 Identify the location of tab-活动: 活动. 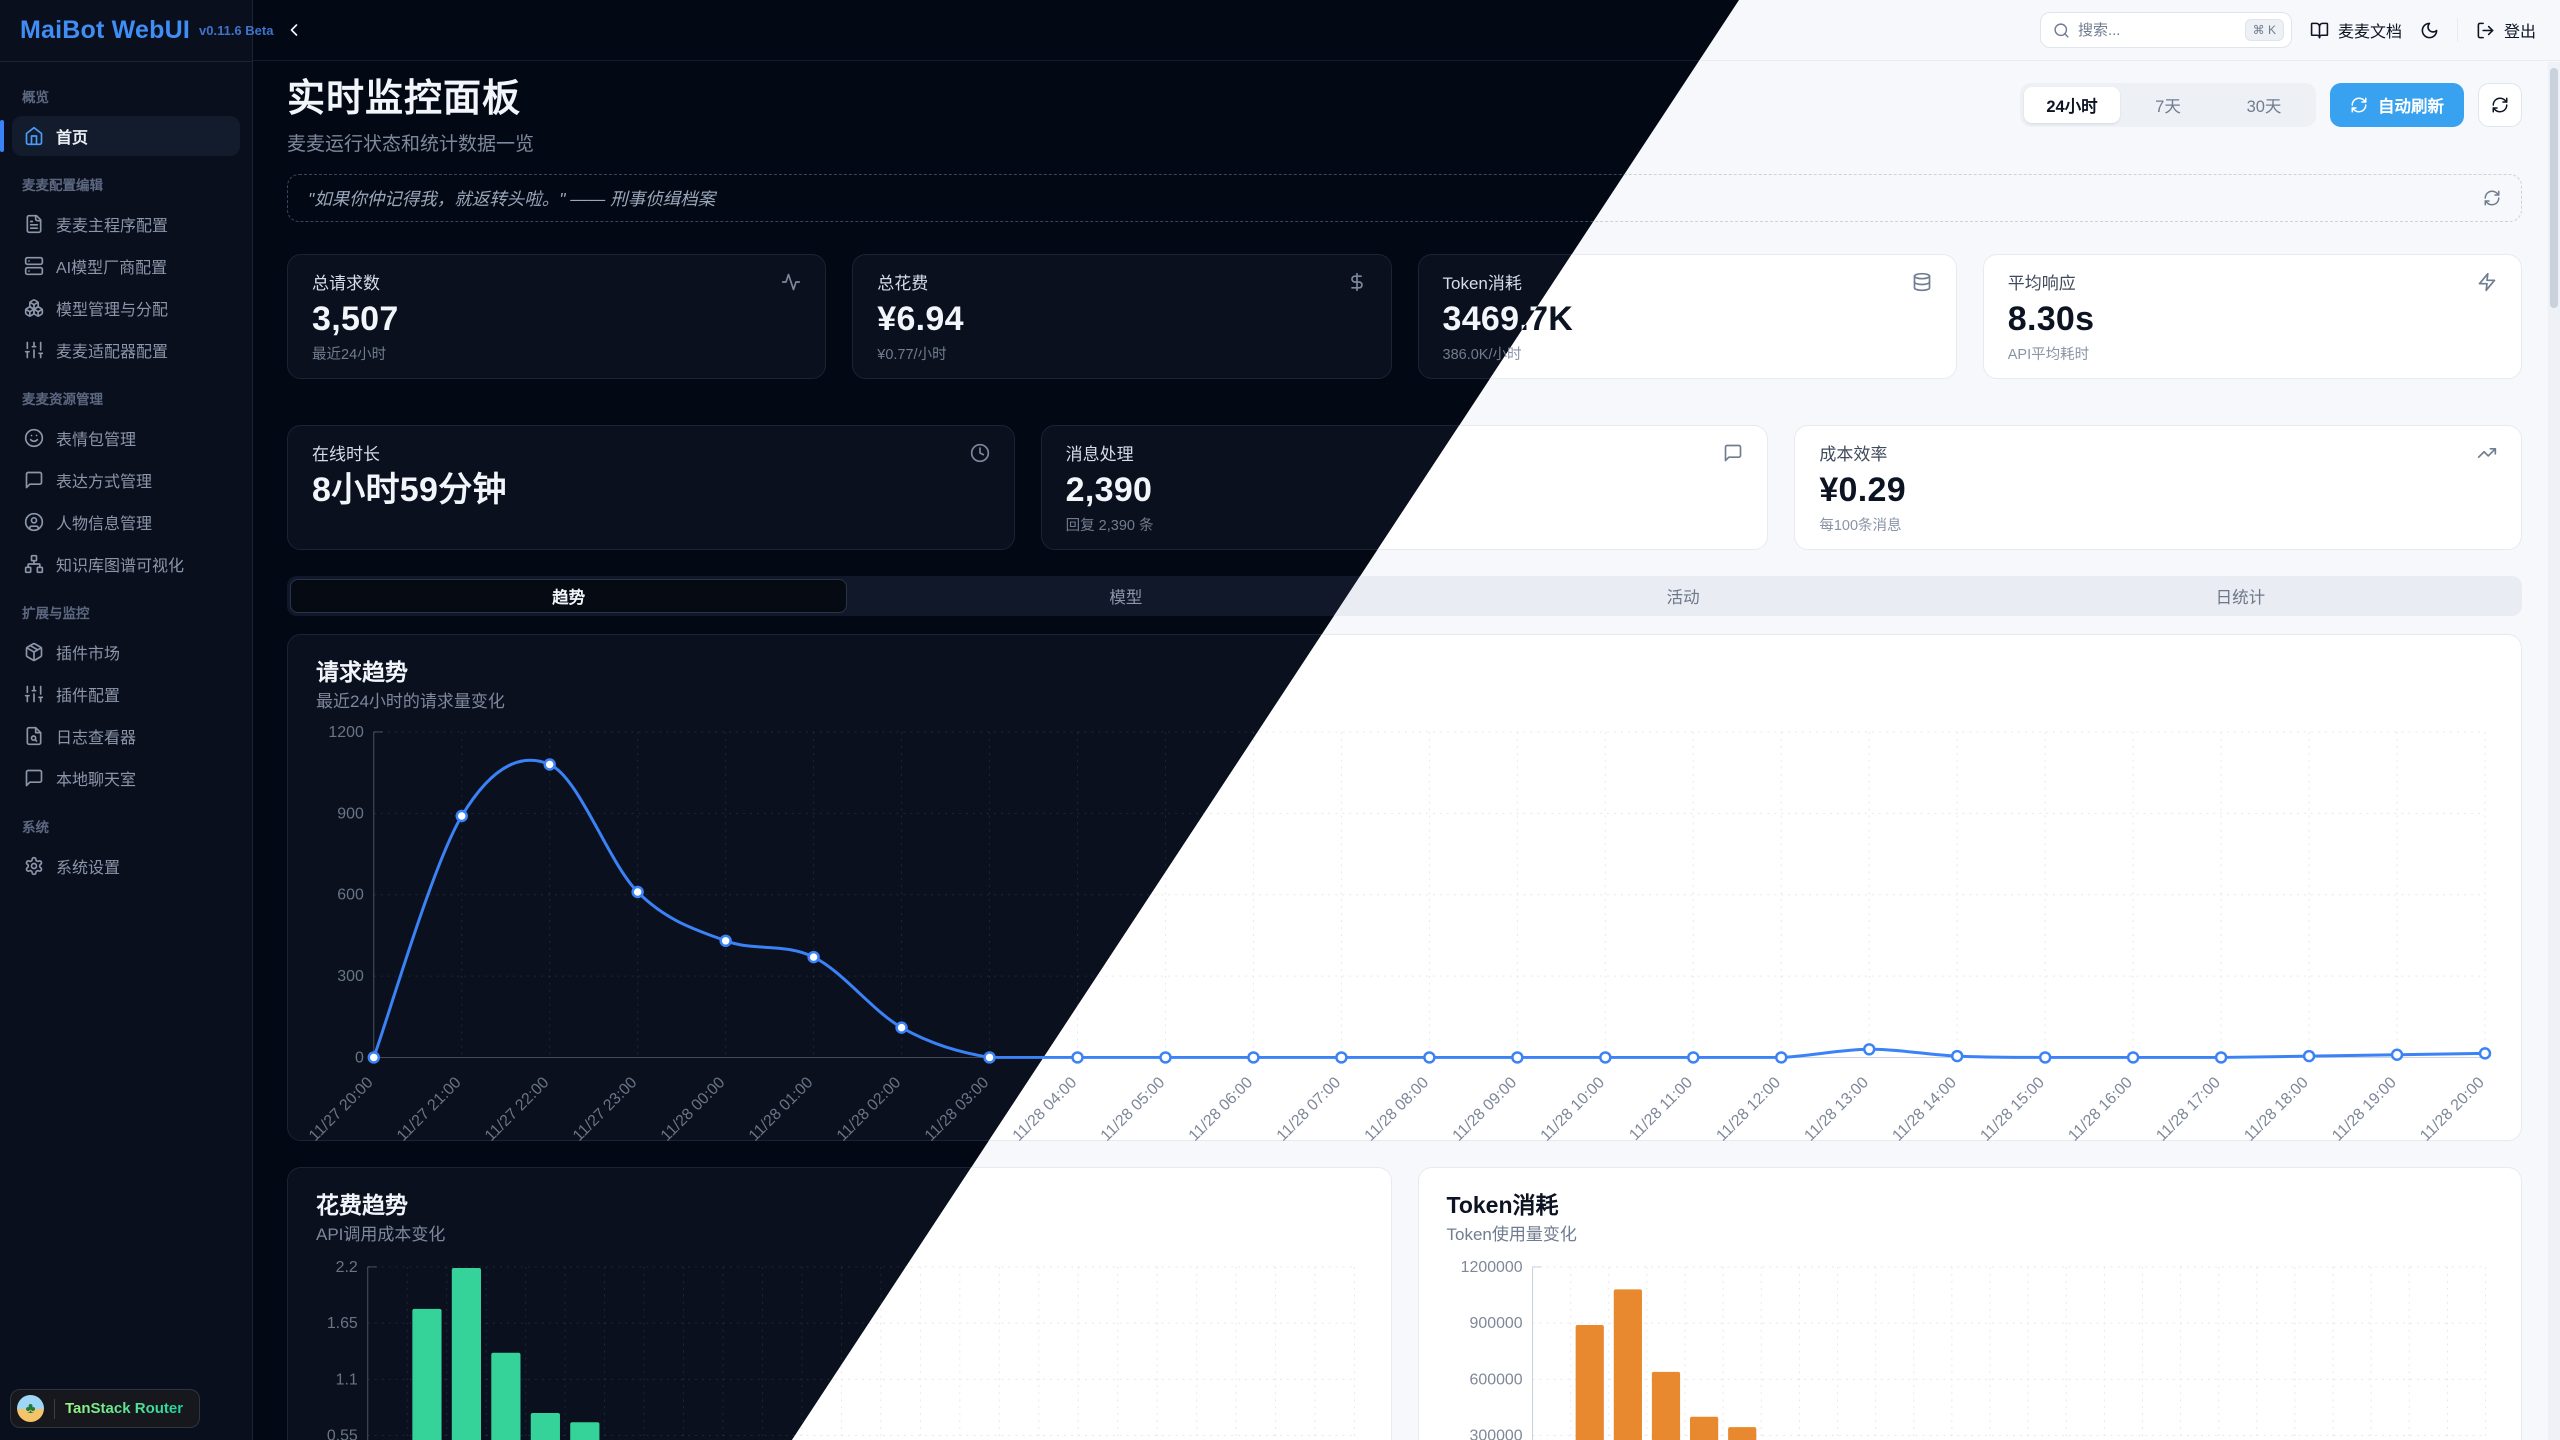
(1683, 598).